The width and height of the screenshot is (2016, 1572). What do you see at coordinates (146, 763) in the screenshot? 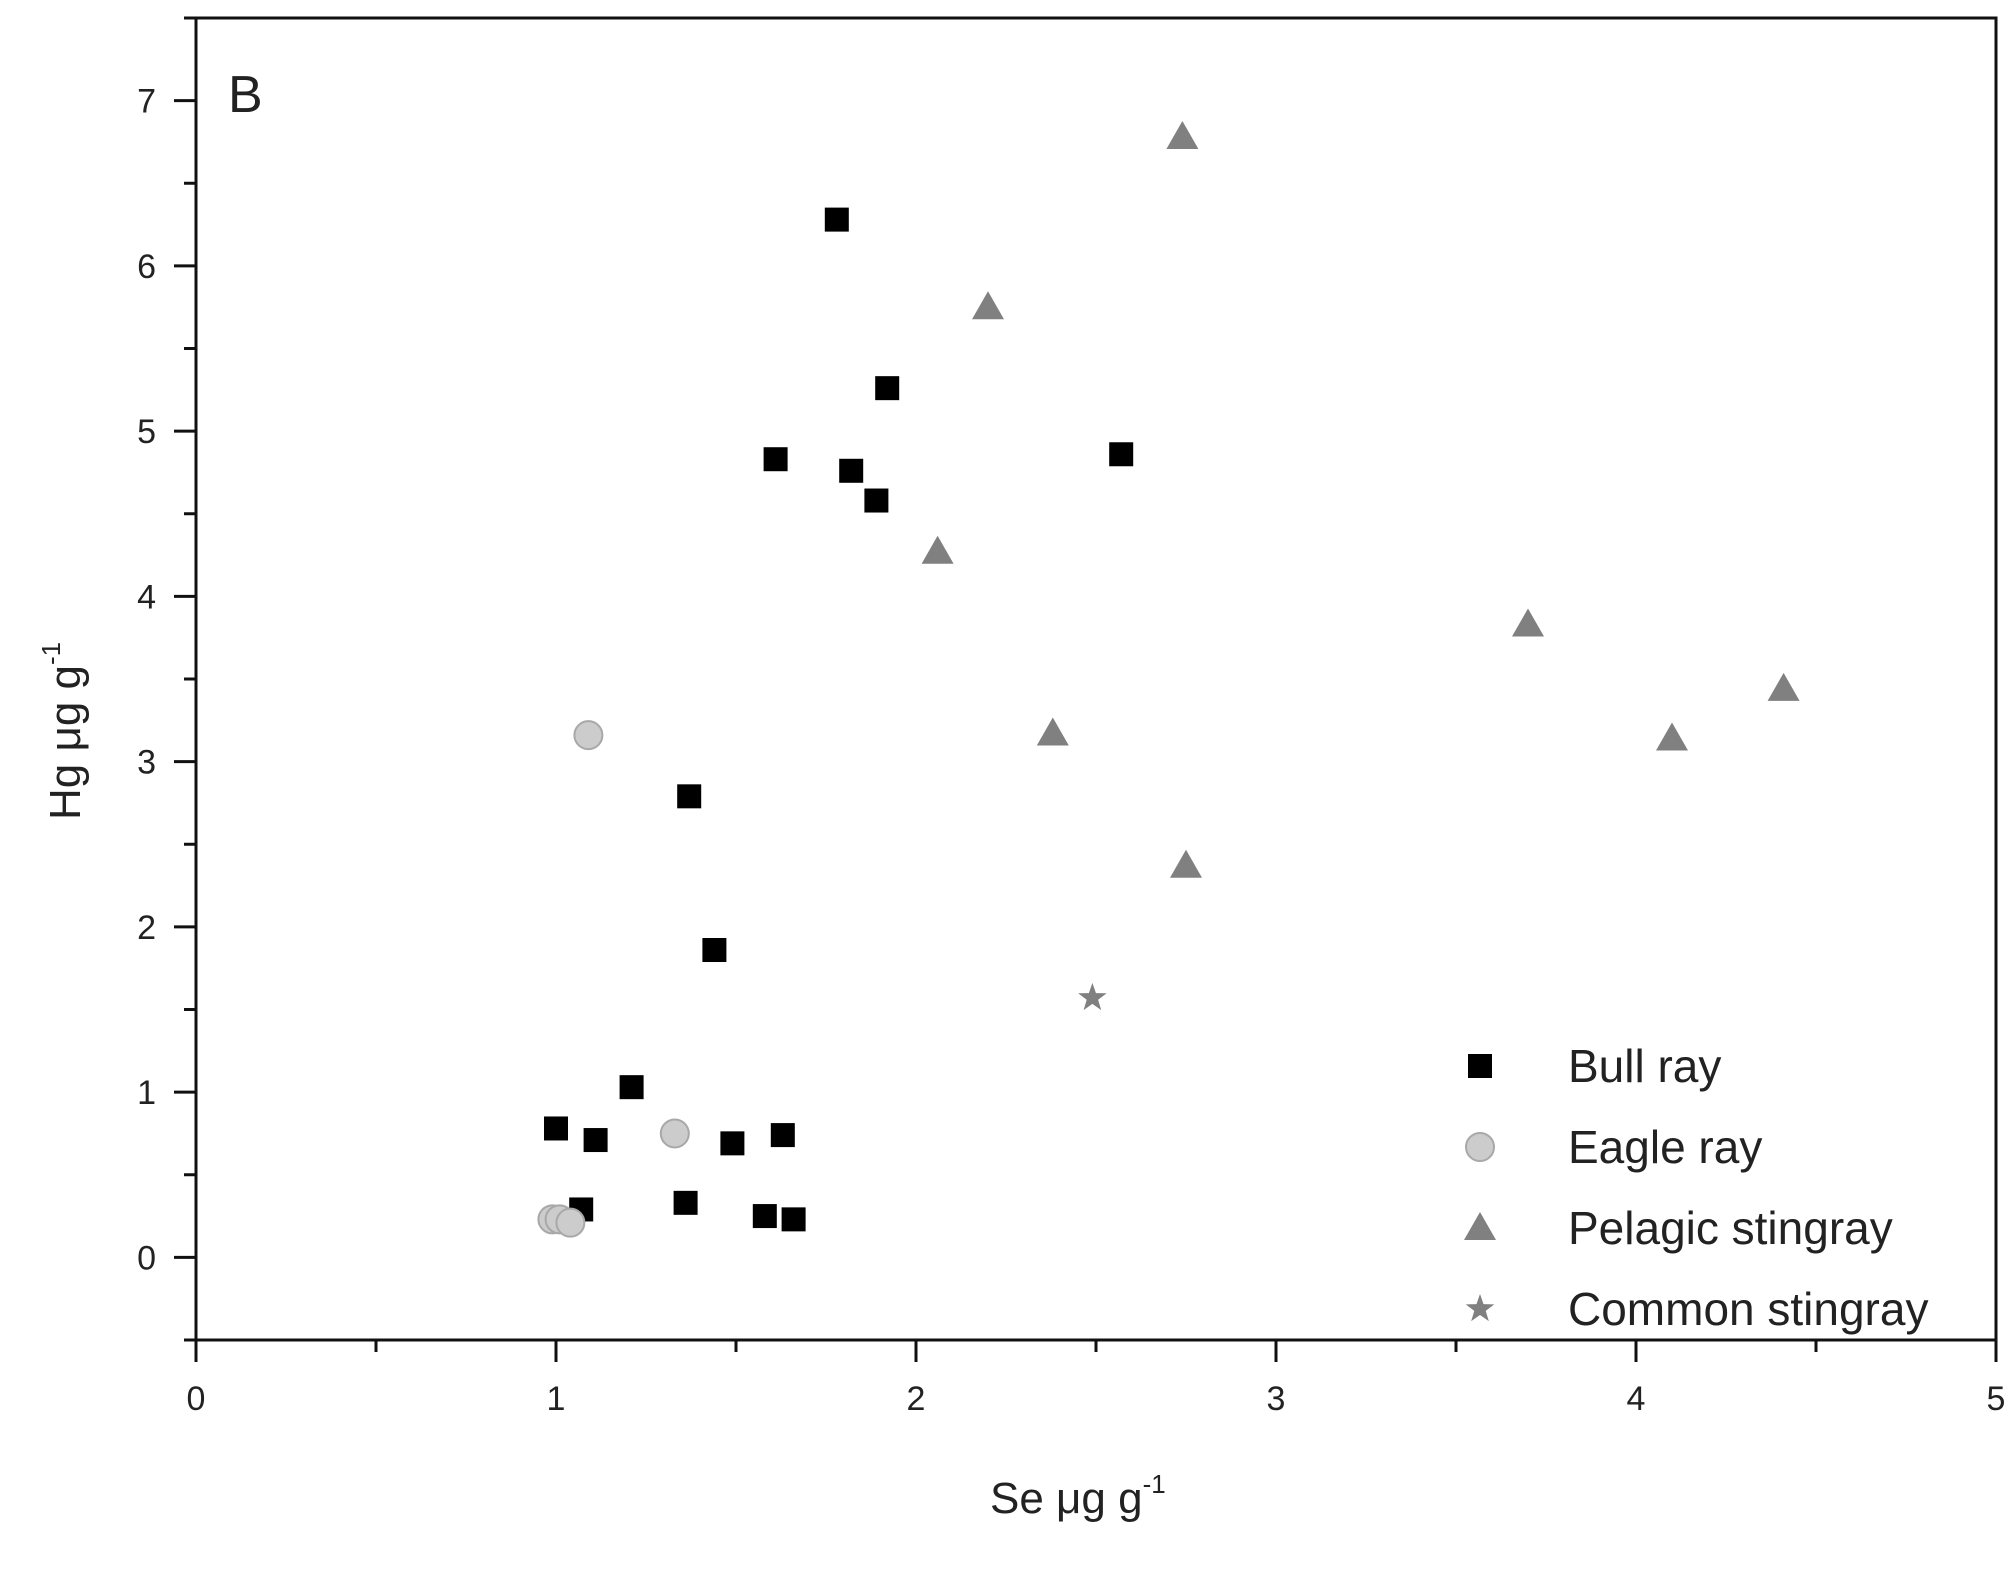
I see `y-tick-label: 3` at bounding box center [146, 763].